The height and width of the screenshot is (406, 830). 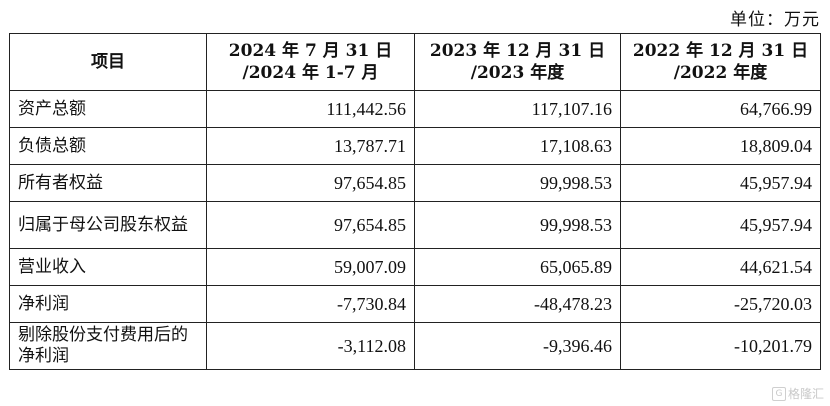 What do you see at coordinates (720, 146) in the screenshot?
I see `cell-2022: 18,809.04` at bounding box center [720, 146].